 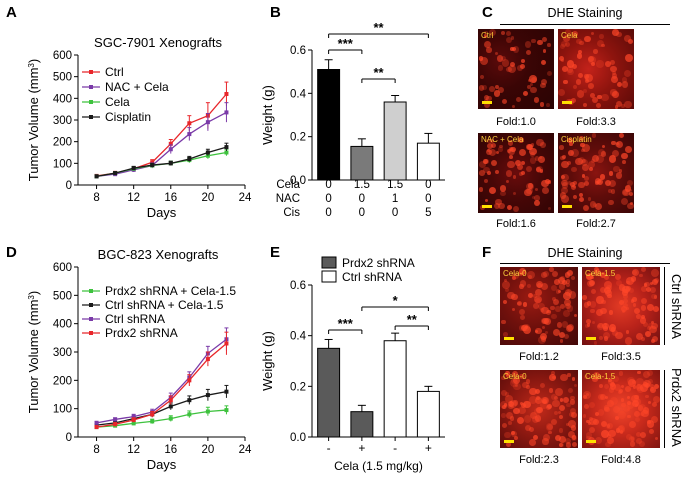 What do you see at coordinates (62, 268) in the screenshot?
I see `y-tick-label: 600` at bounding box center [62, 268].